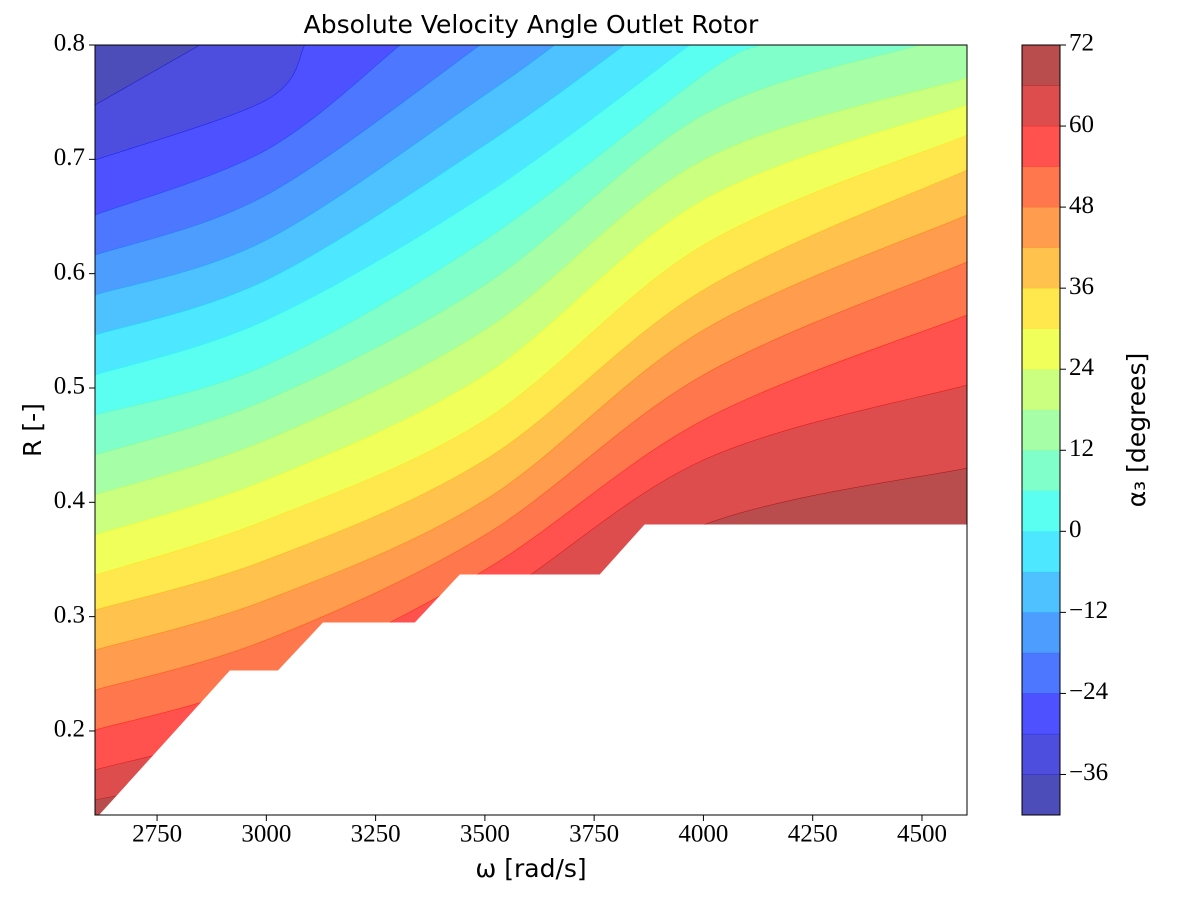 The width and height of the screenshot is (1200, 900). I want to click on colorbar-tick-label: 36, so click(1081, 286).